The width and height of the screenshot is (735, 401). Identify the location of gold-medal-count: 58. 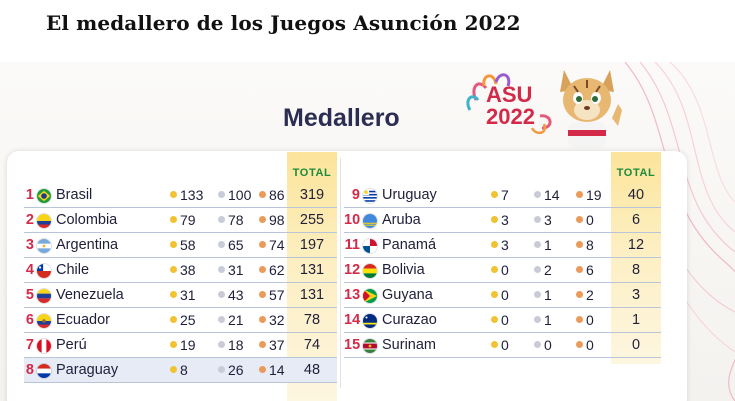
(183, 245).